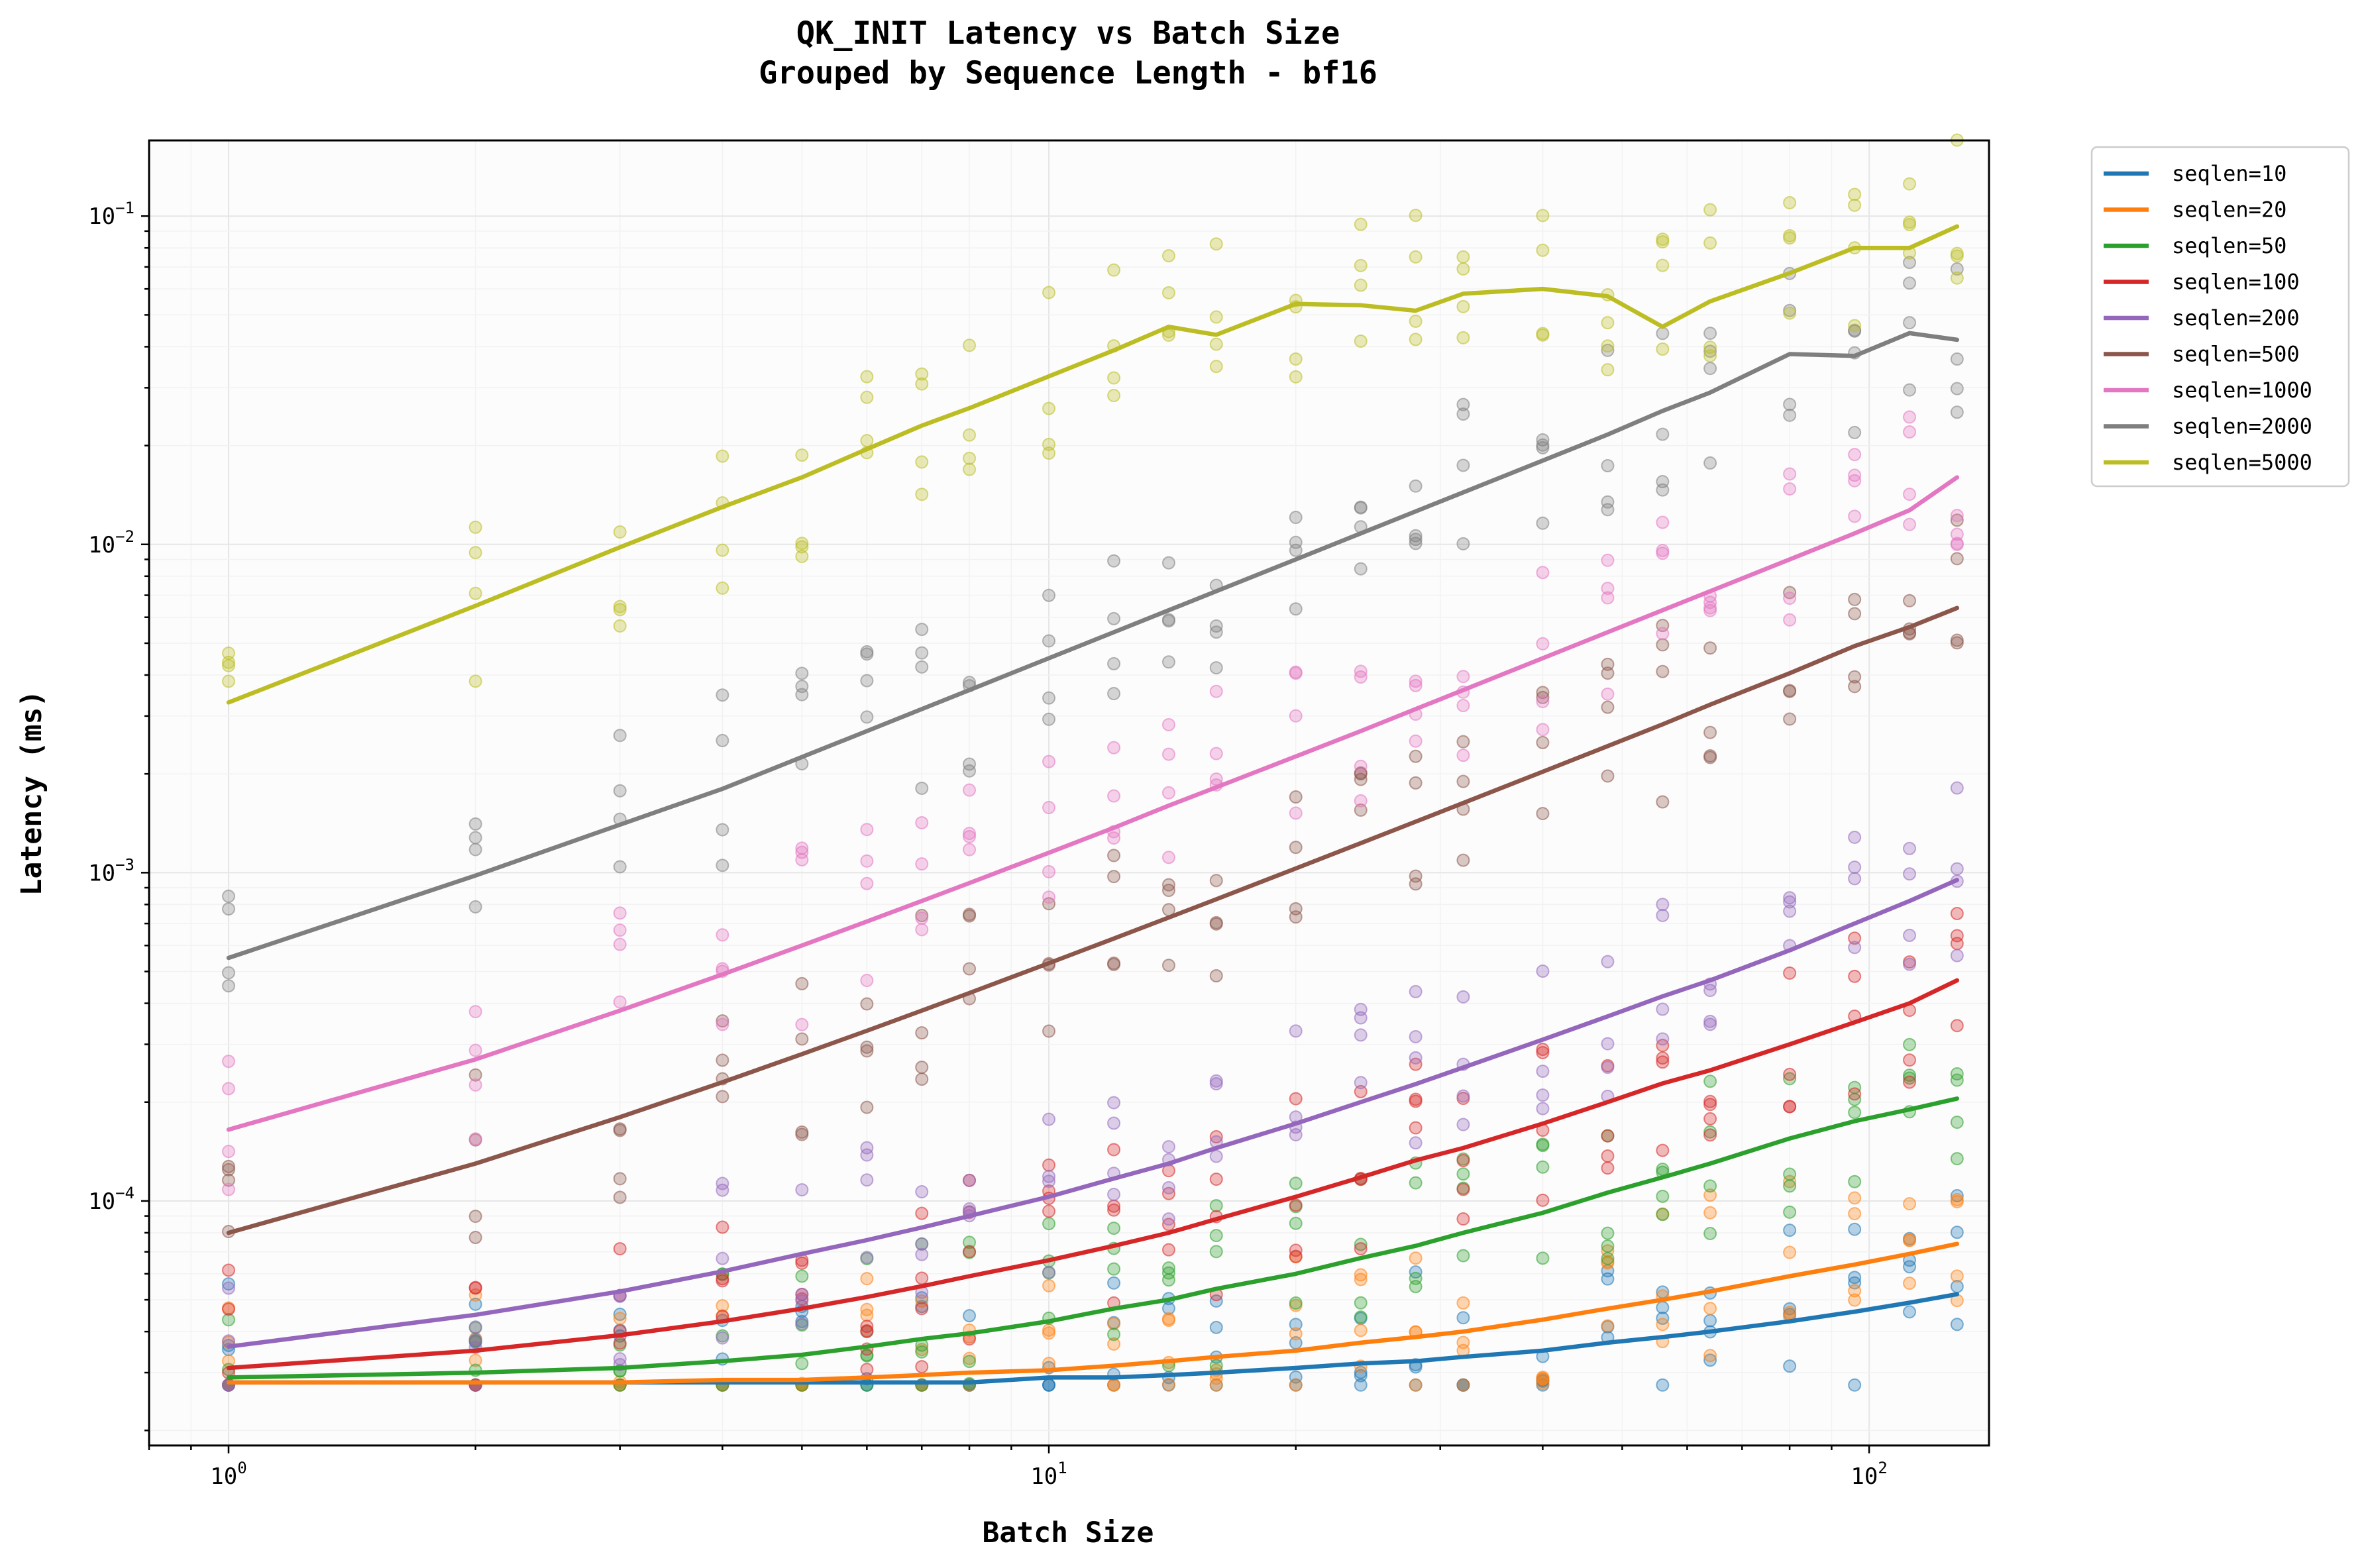  What do you see at coordinates (2236, 354) in the screenshot?
I see `legend-label: seqlen=500` at bounding box center [2236, 354].